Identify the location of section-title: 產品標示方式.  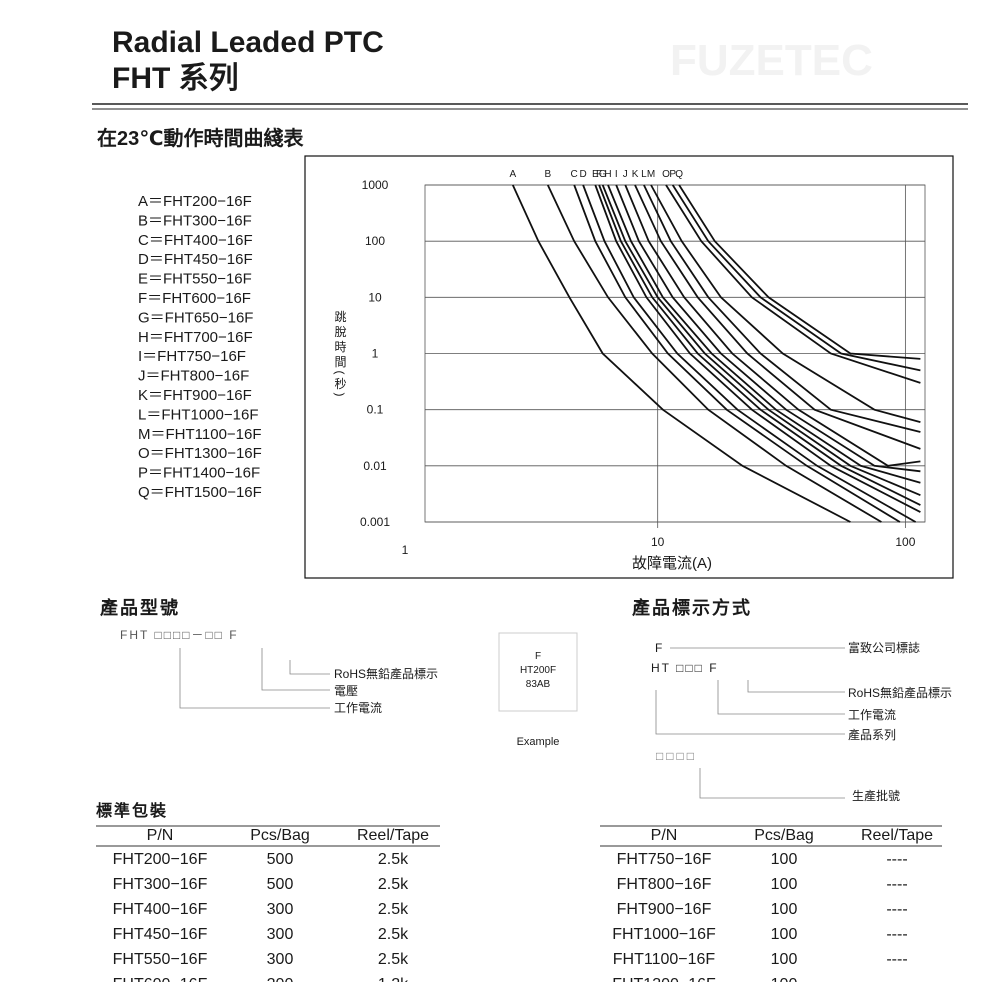
(692, 607).